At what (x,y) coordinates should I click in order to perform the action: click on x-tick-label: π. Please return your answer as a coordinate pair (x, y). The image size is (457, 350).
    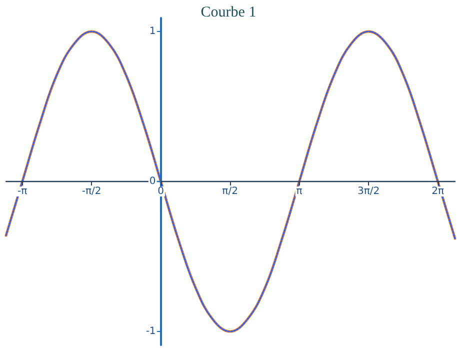
    Looking at the image, I should click on (299, 191).